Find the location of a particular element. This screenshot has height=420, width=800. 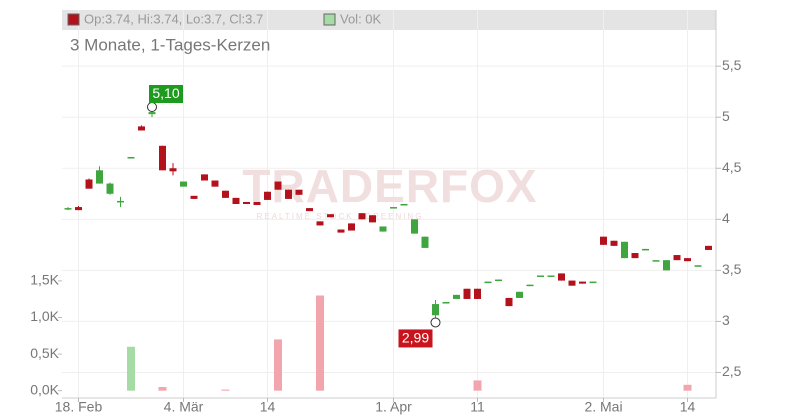

watermark-sub: REALTIME STOCK SCREENING is located at coordinates (340, 216).